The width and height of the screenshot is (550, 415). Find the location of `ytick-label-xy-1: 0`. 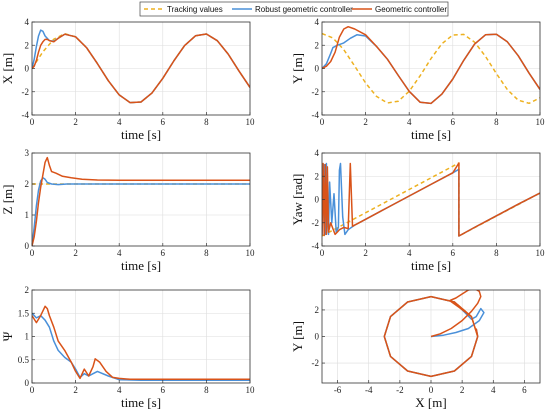

ytick-label-xy-1: 0 is located at coordinates (317, 337).